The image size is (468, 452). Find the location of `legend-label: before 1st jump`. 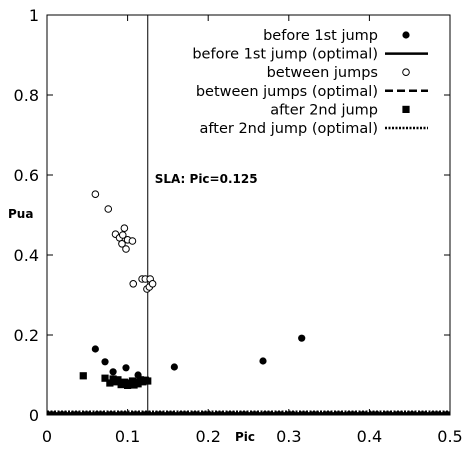

legend-label: before 1st jump is located at coordinates (320, 36).